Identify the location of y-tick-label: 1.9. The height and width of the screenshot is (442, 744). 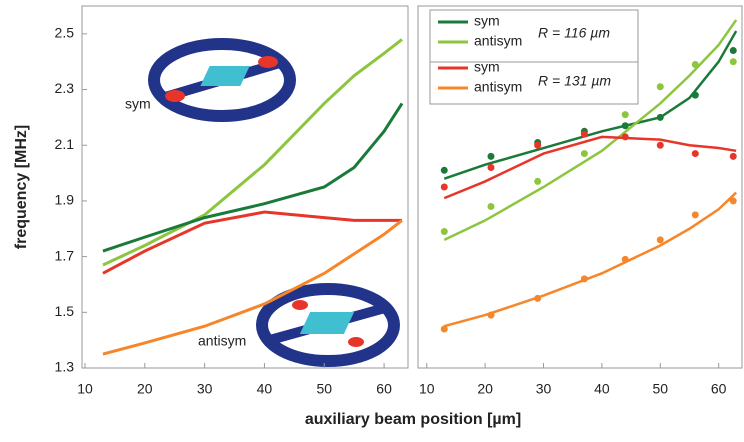
(65, 200).